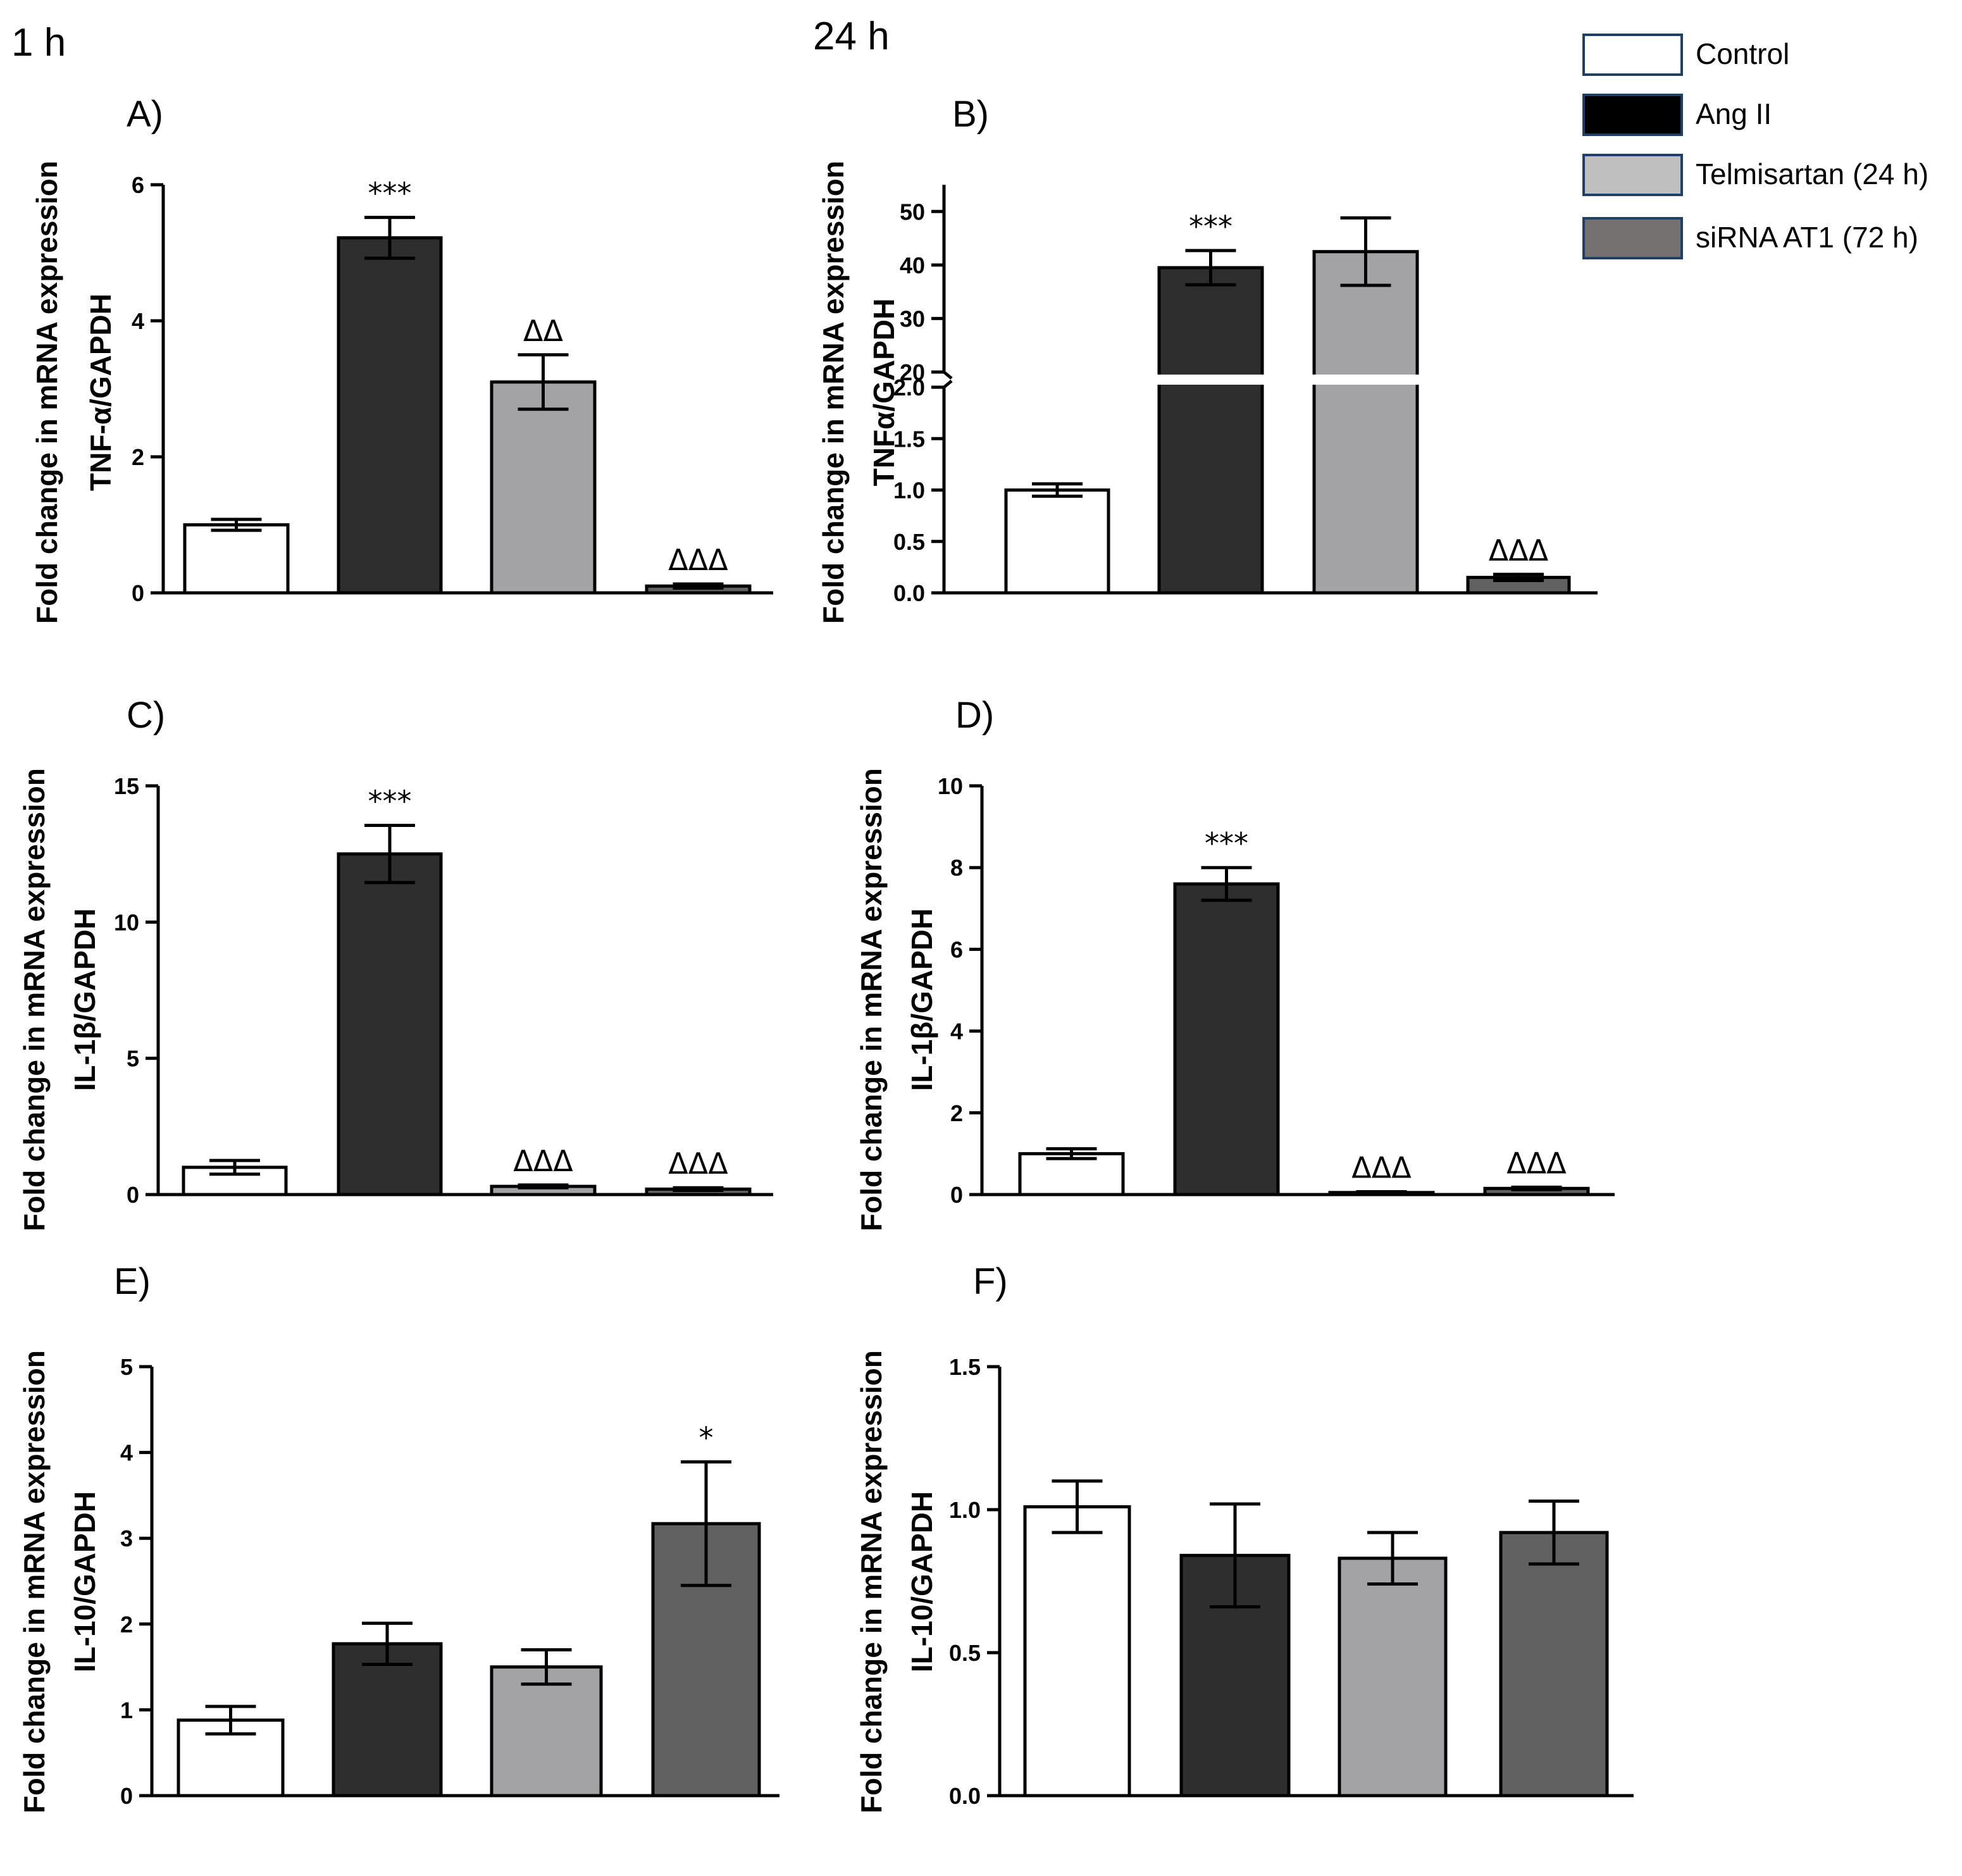 Image resolution: width=1962 pixels, height=1876 pixels. Describe the element at coordinates (132, 1281) in the screenshot. I see `panel-label-E: E)` at that location.